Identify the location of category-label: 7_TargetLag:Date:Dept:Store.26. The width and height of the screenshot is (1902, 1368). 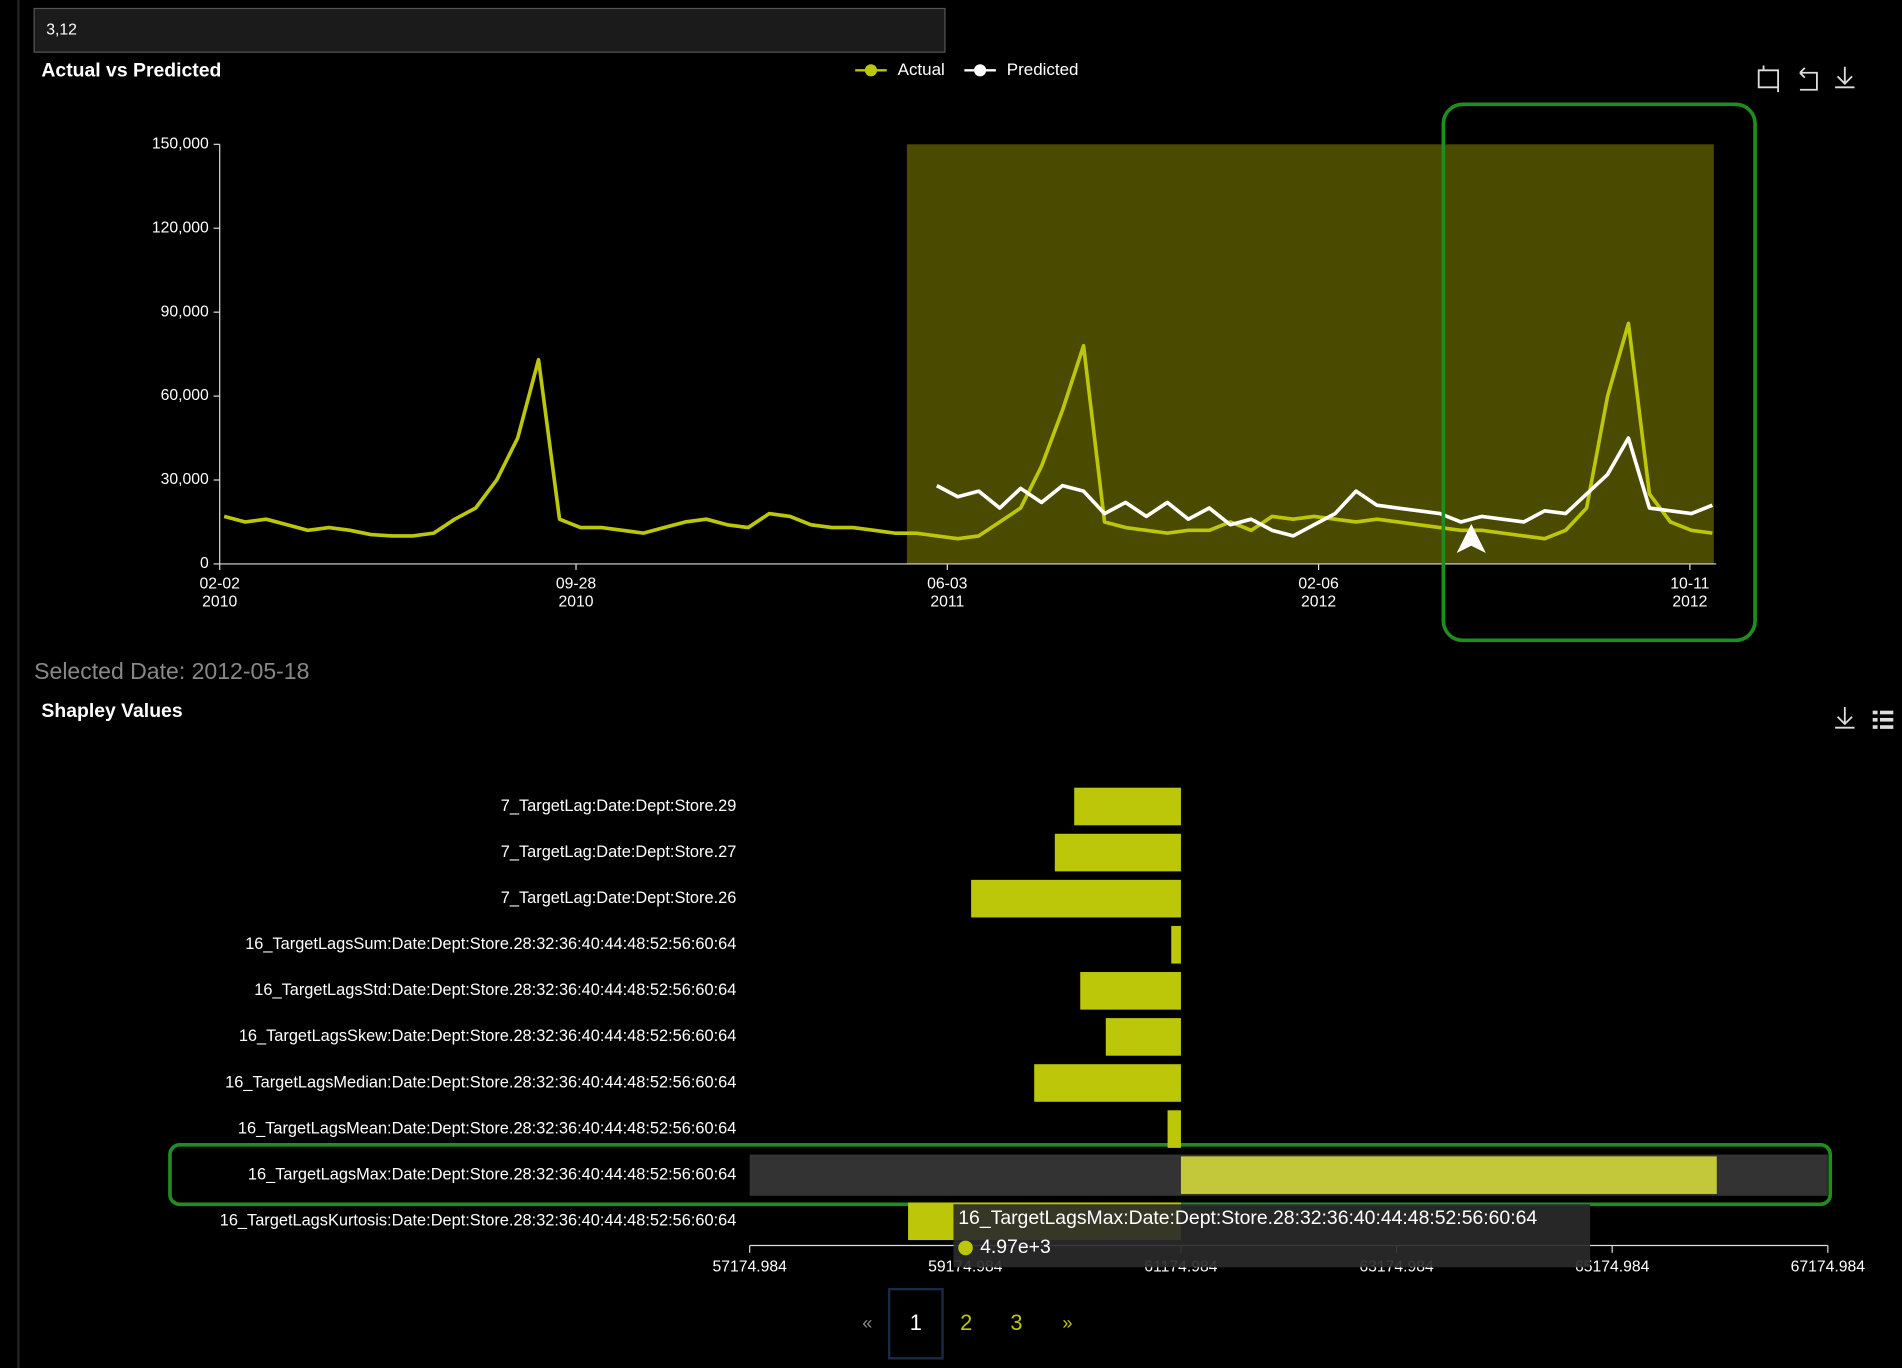
(619, 898).